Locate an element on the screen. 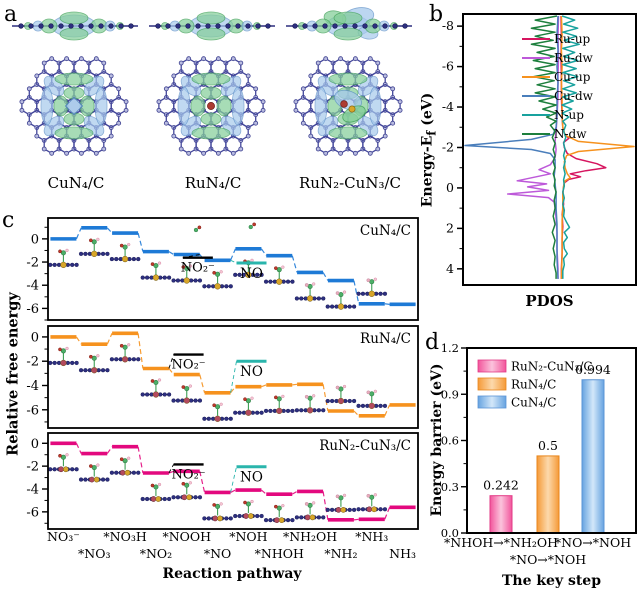  panel-d-letter: d is located at coordinates (432, 342).